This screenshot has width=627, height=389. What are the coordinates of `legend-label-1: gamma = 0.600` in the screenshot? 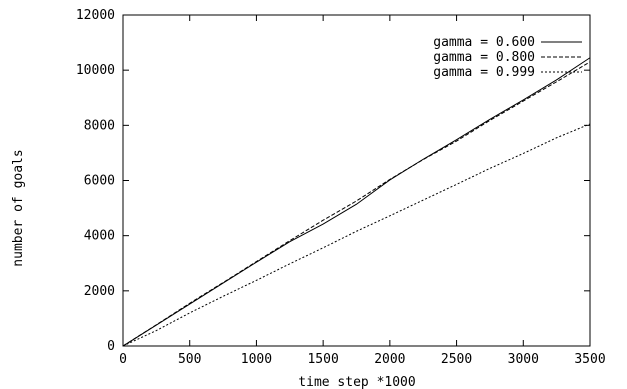 It's located at (484, 42).